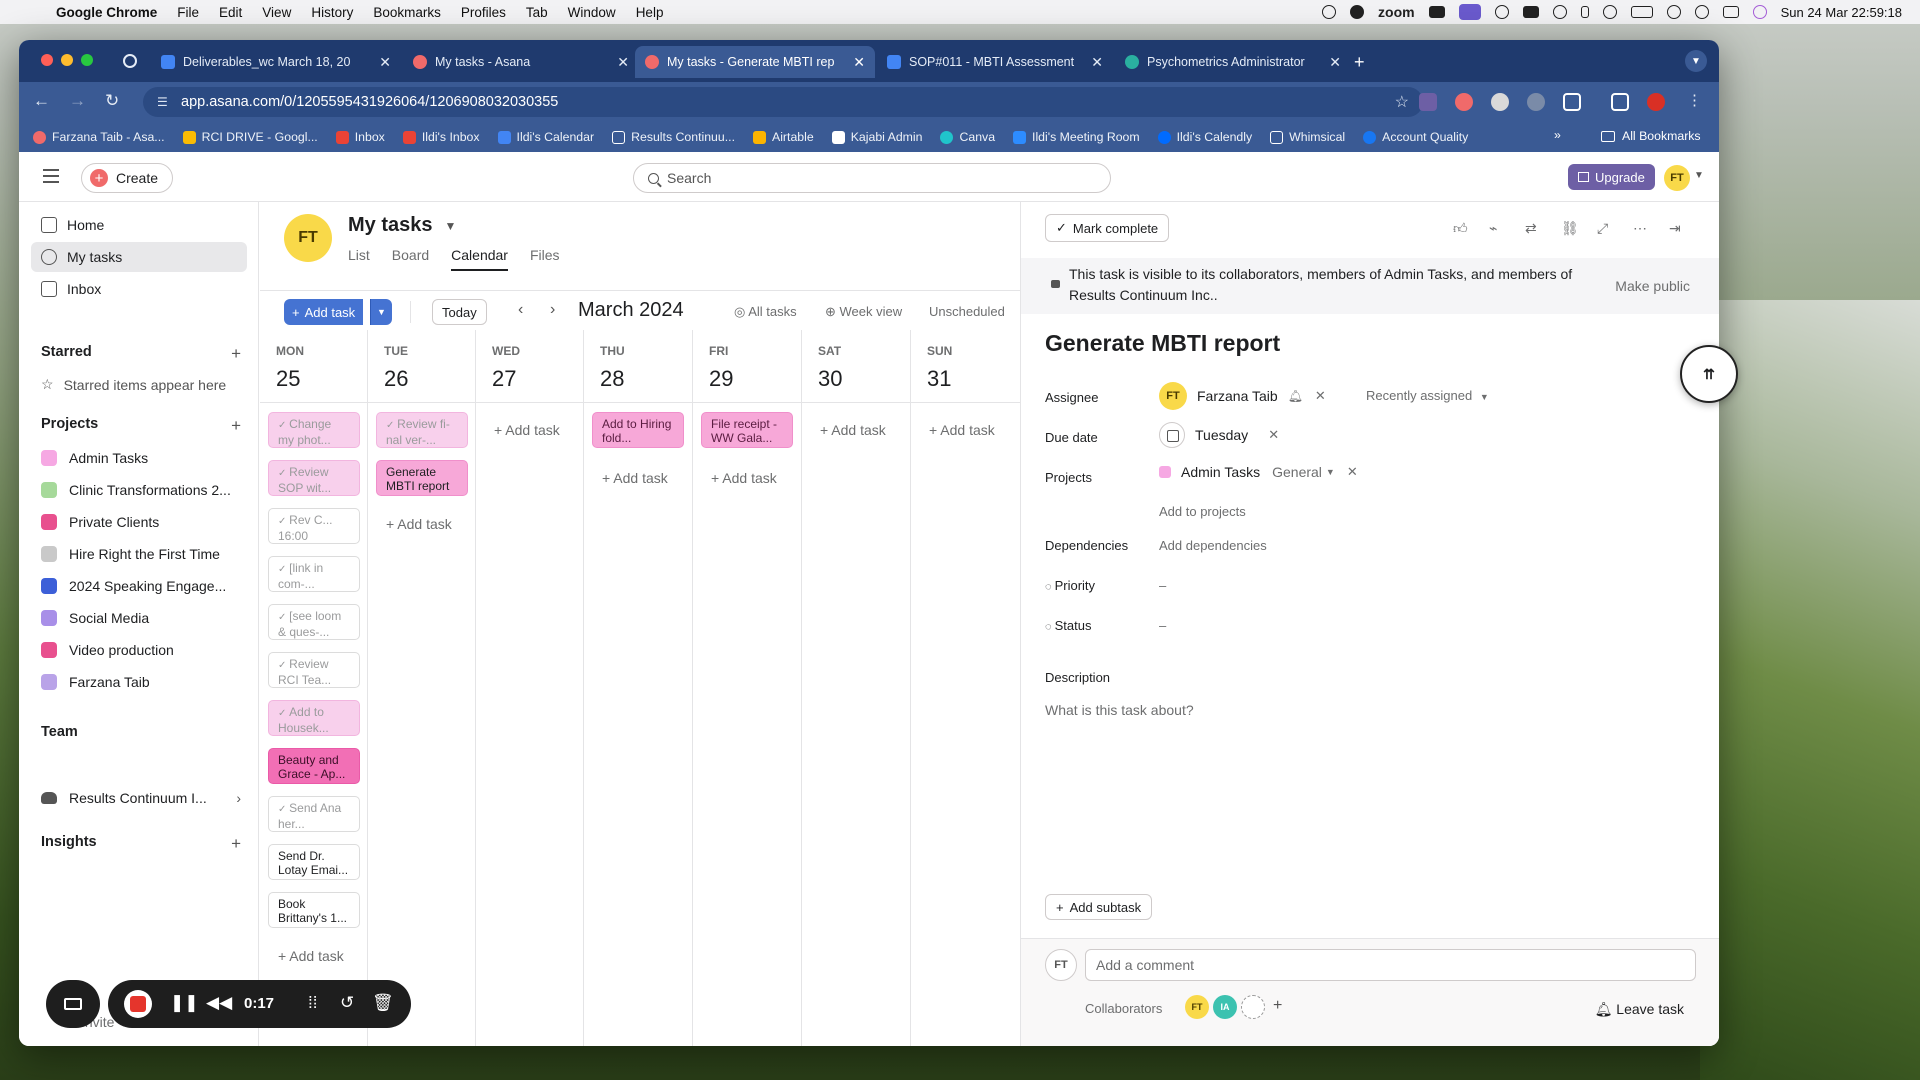  Describe the element at coordinates (483, 12) in the screenshot. I see `menu-profiles: Profiles` at that location.